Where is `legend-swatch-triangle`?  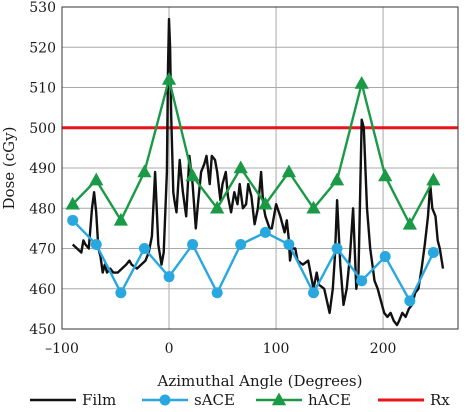
legend-swatch-triangle is located at coordinates (279, 399).